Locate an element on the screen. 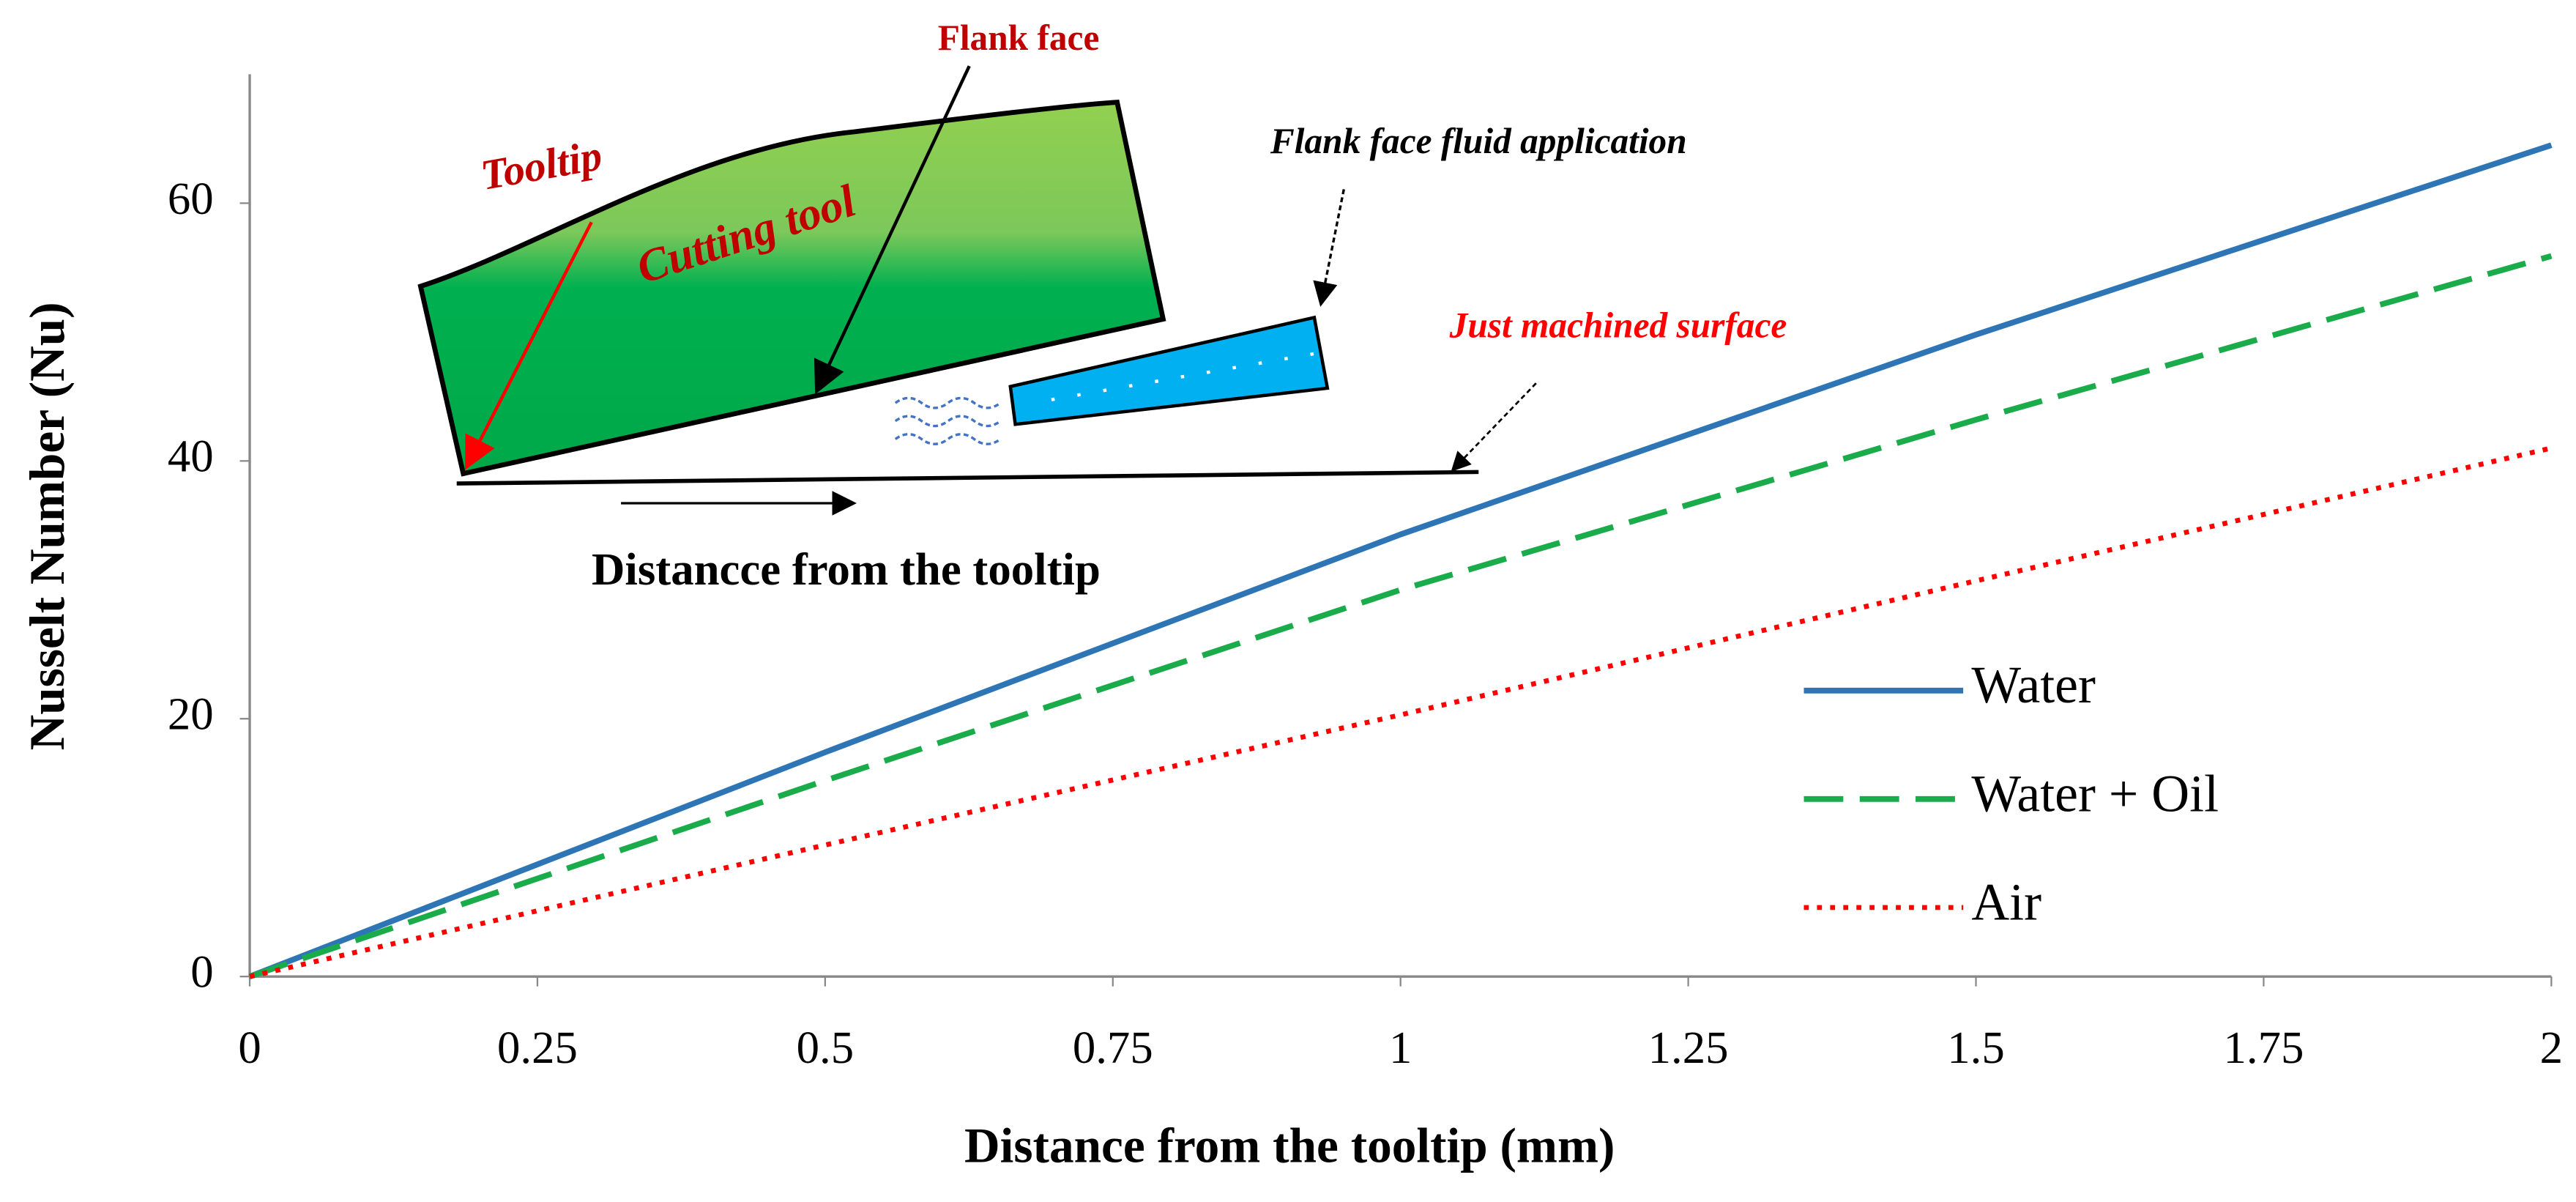 This screenshot has height=1202, width=2576. fluid-dots is located at coordinates (1183, 376).